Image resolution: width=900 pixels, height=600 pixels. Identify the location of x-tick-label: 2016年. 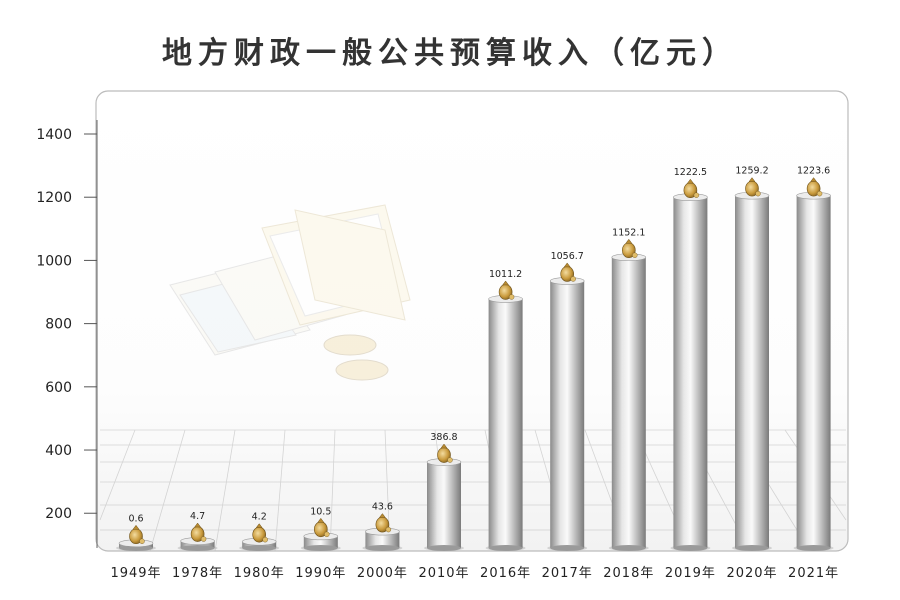
(505, 573).